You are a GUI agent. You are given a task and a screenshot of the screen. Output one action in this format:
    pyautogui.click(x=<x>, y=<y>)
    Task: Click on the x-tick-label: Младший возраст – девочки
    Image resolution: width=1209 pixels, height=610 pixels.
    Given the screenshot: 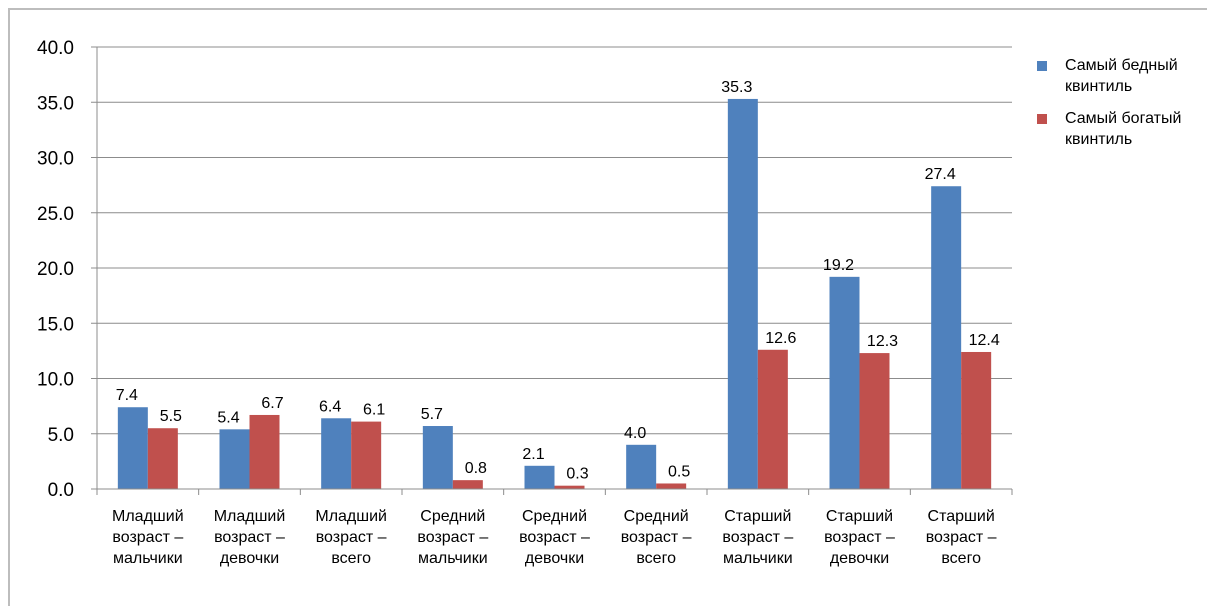 What is the action you would take?
    pyautogui.click(x=250, y=537)
    